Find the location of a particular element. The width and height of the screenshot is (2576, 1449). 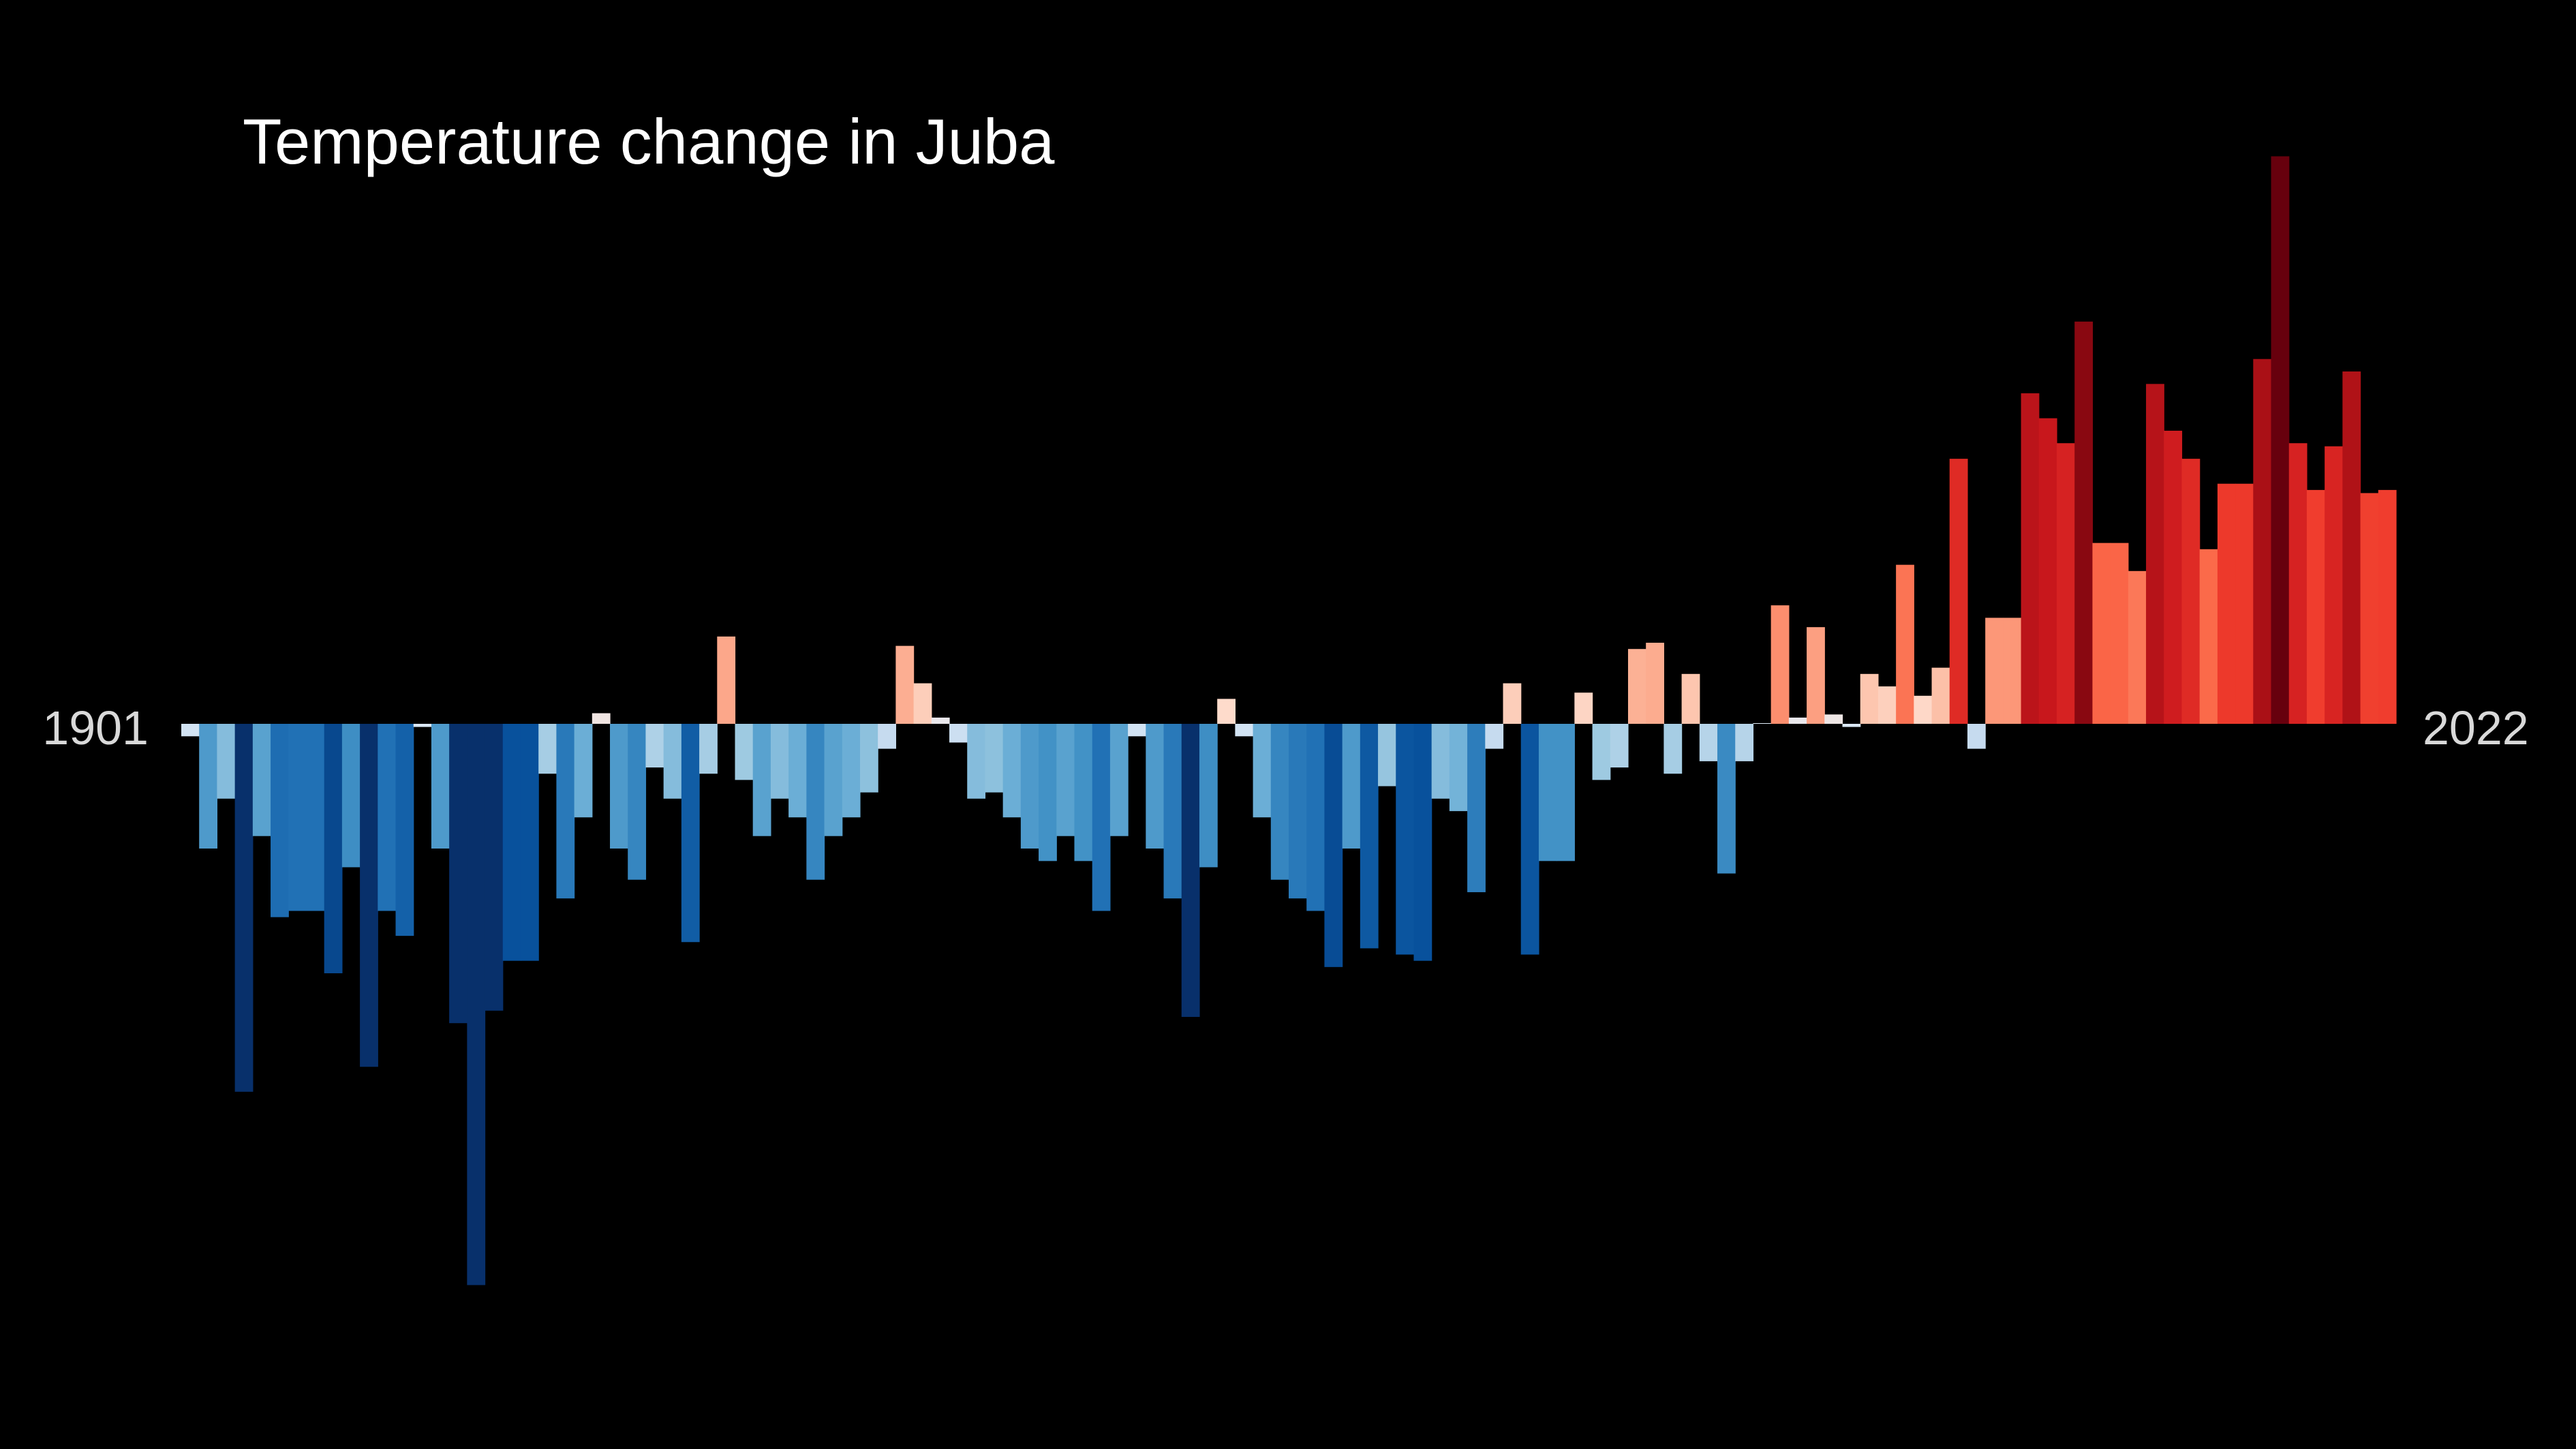

bar-2005 is located at coordinates (2047, 571).